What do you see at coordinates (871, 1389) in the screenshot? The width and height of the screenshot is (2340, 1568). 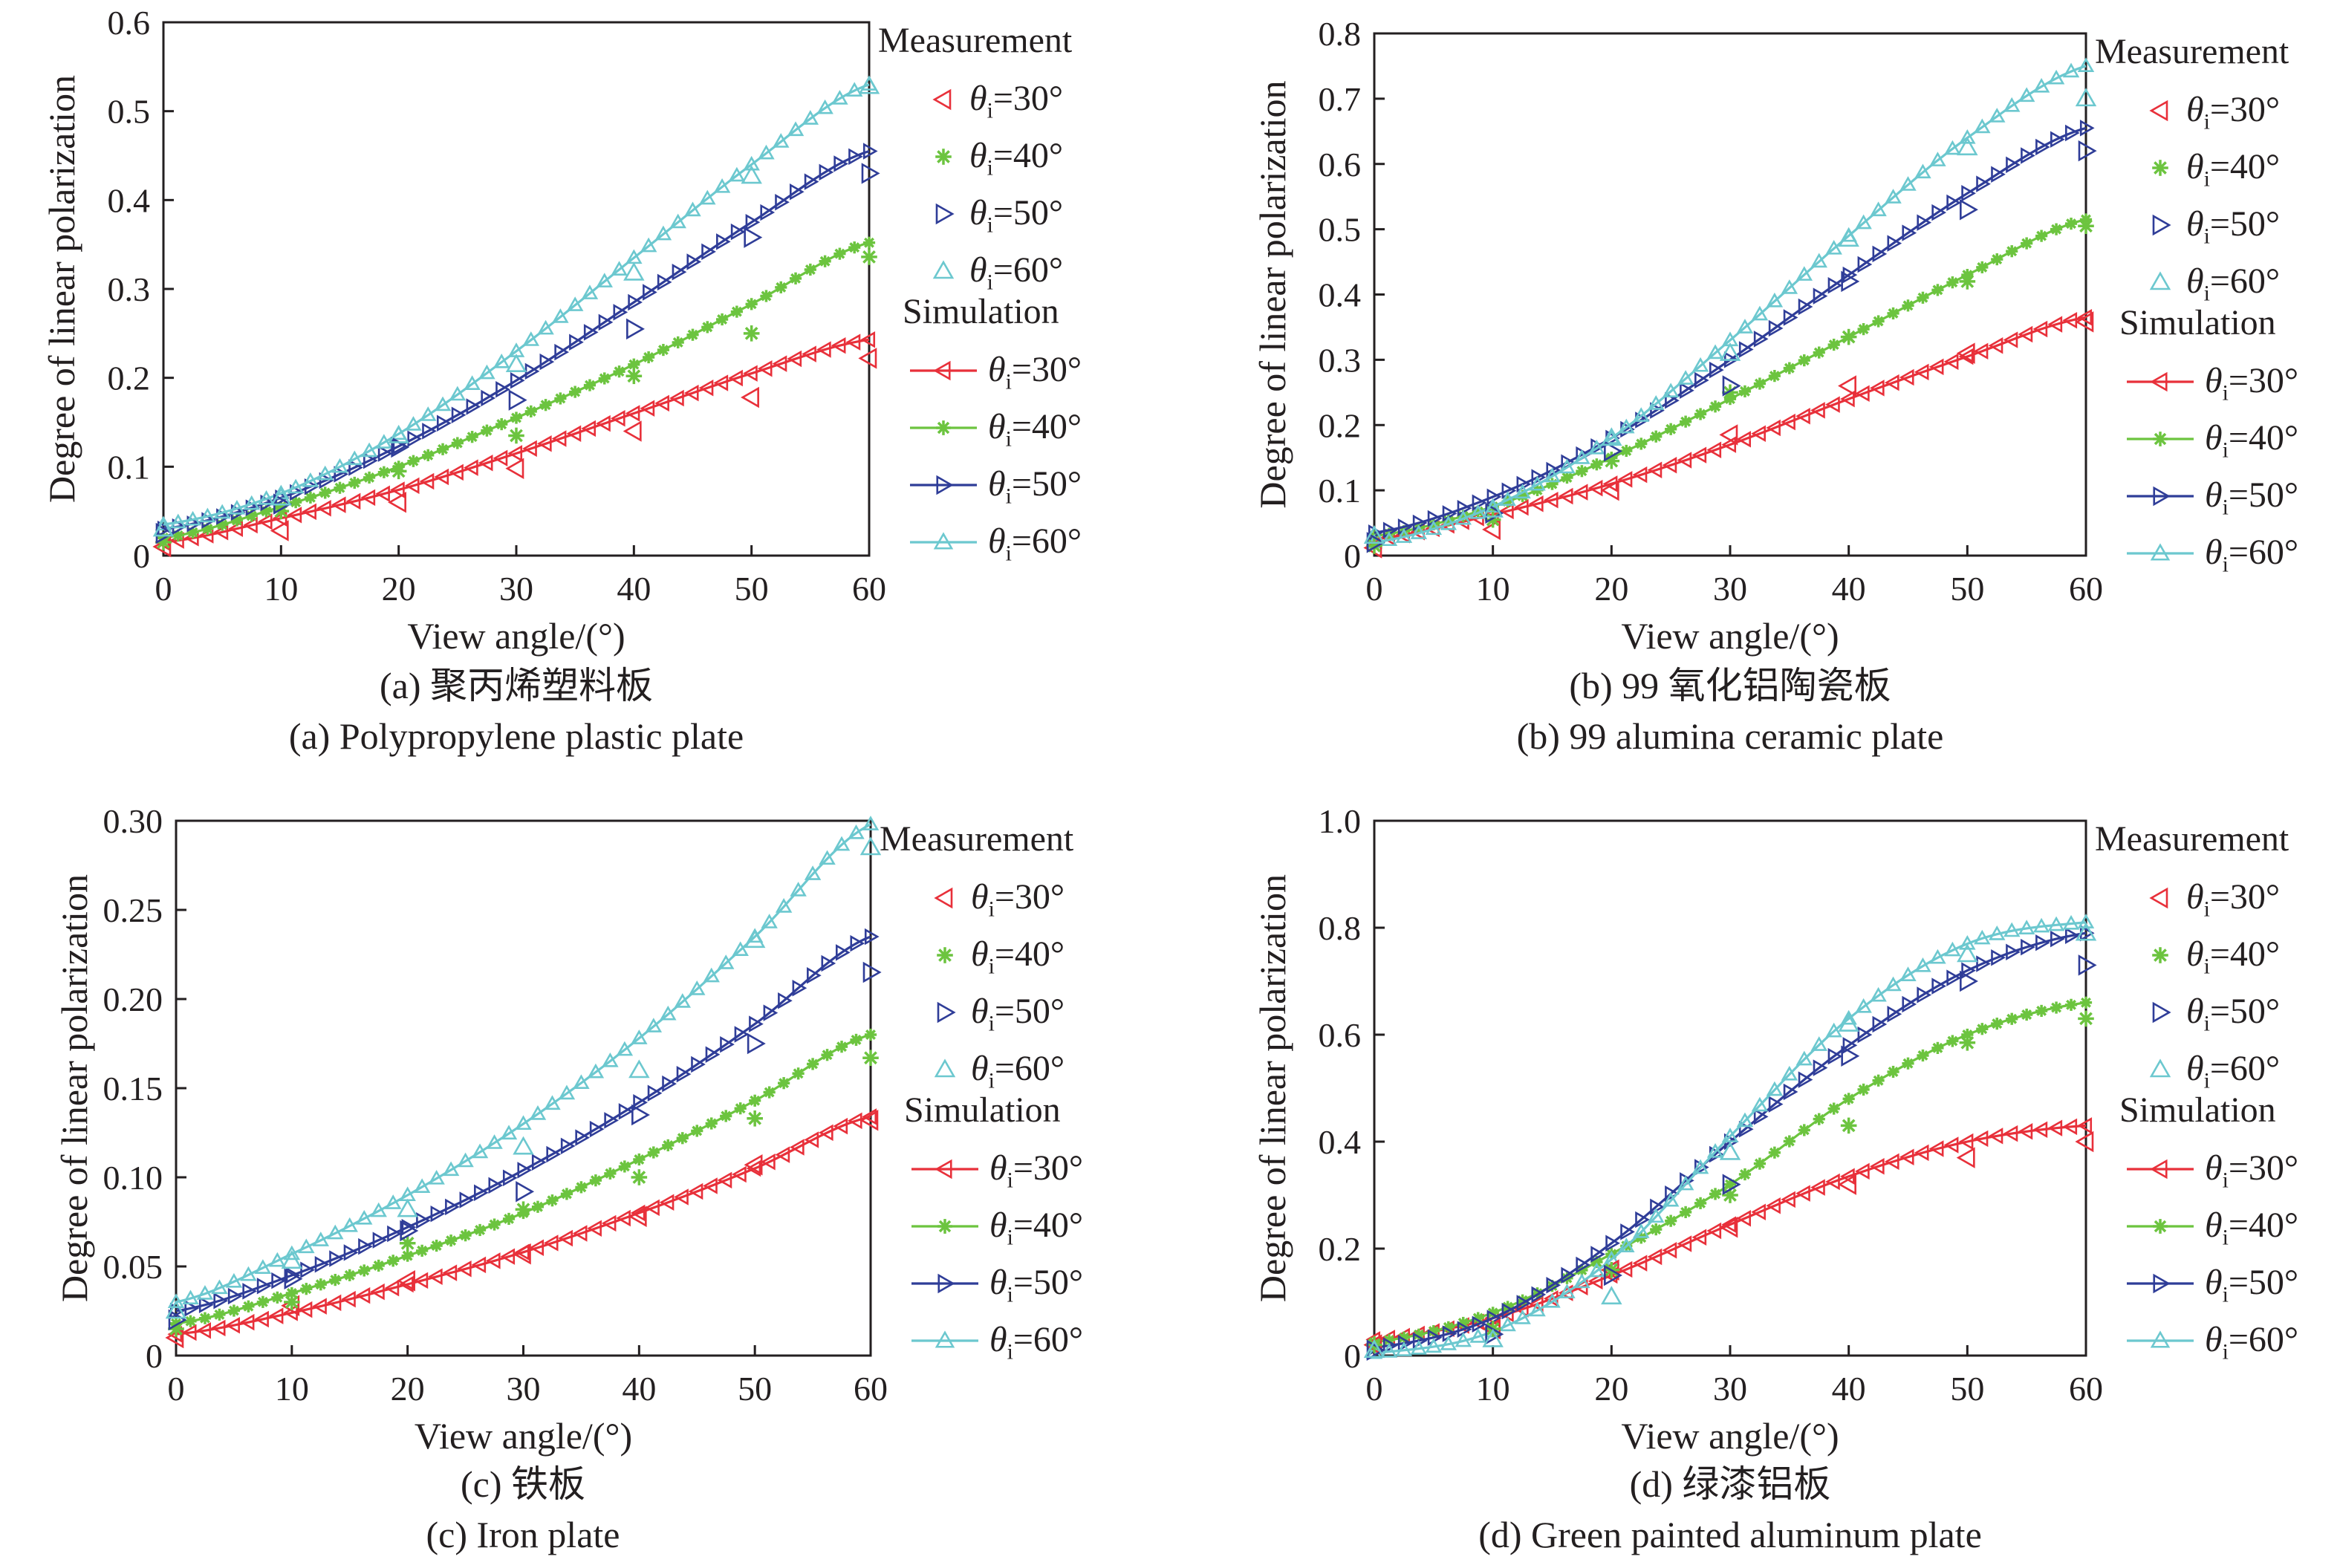 I see `x-tick-label: 60` at bounding box center [871, 1389].